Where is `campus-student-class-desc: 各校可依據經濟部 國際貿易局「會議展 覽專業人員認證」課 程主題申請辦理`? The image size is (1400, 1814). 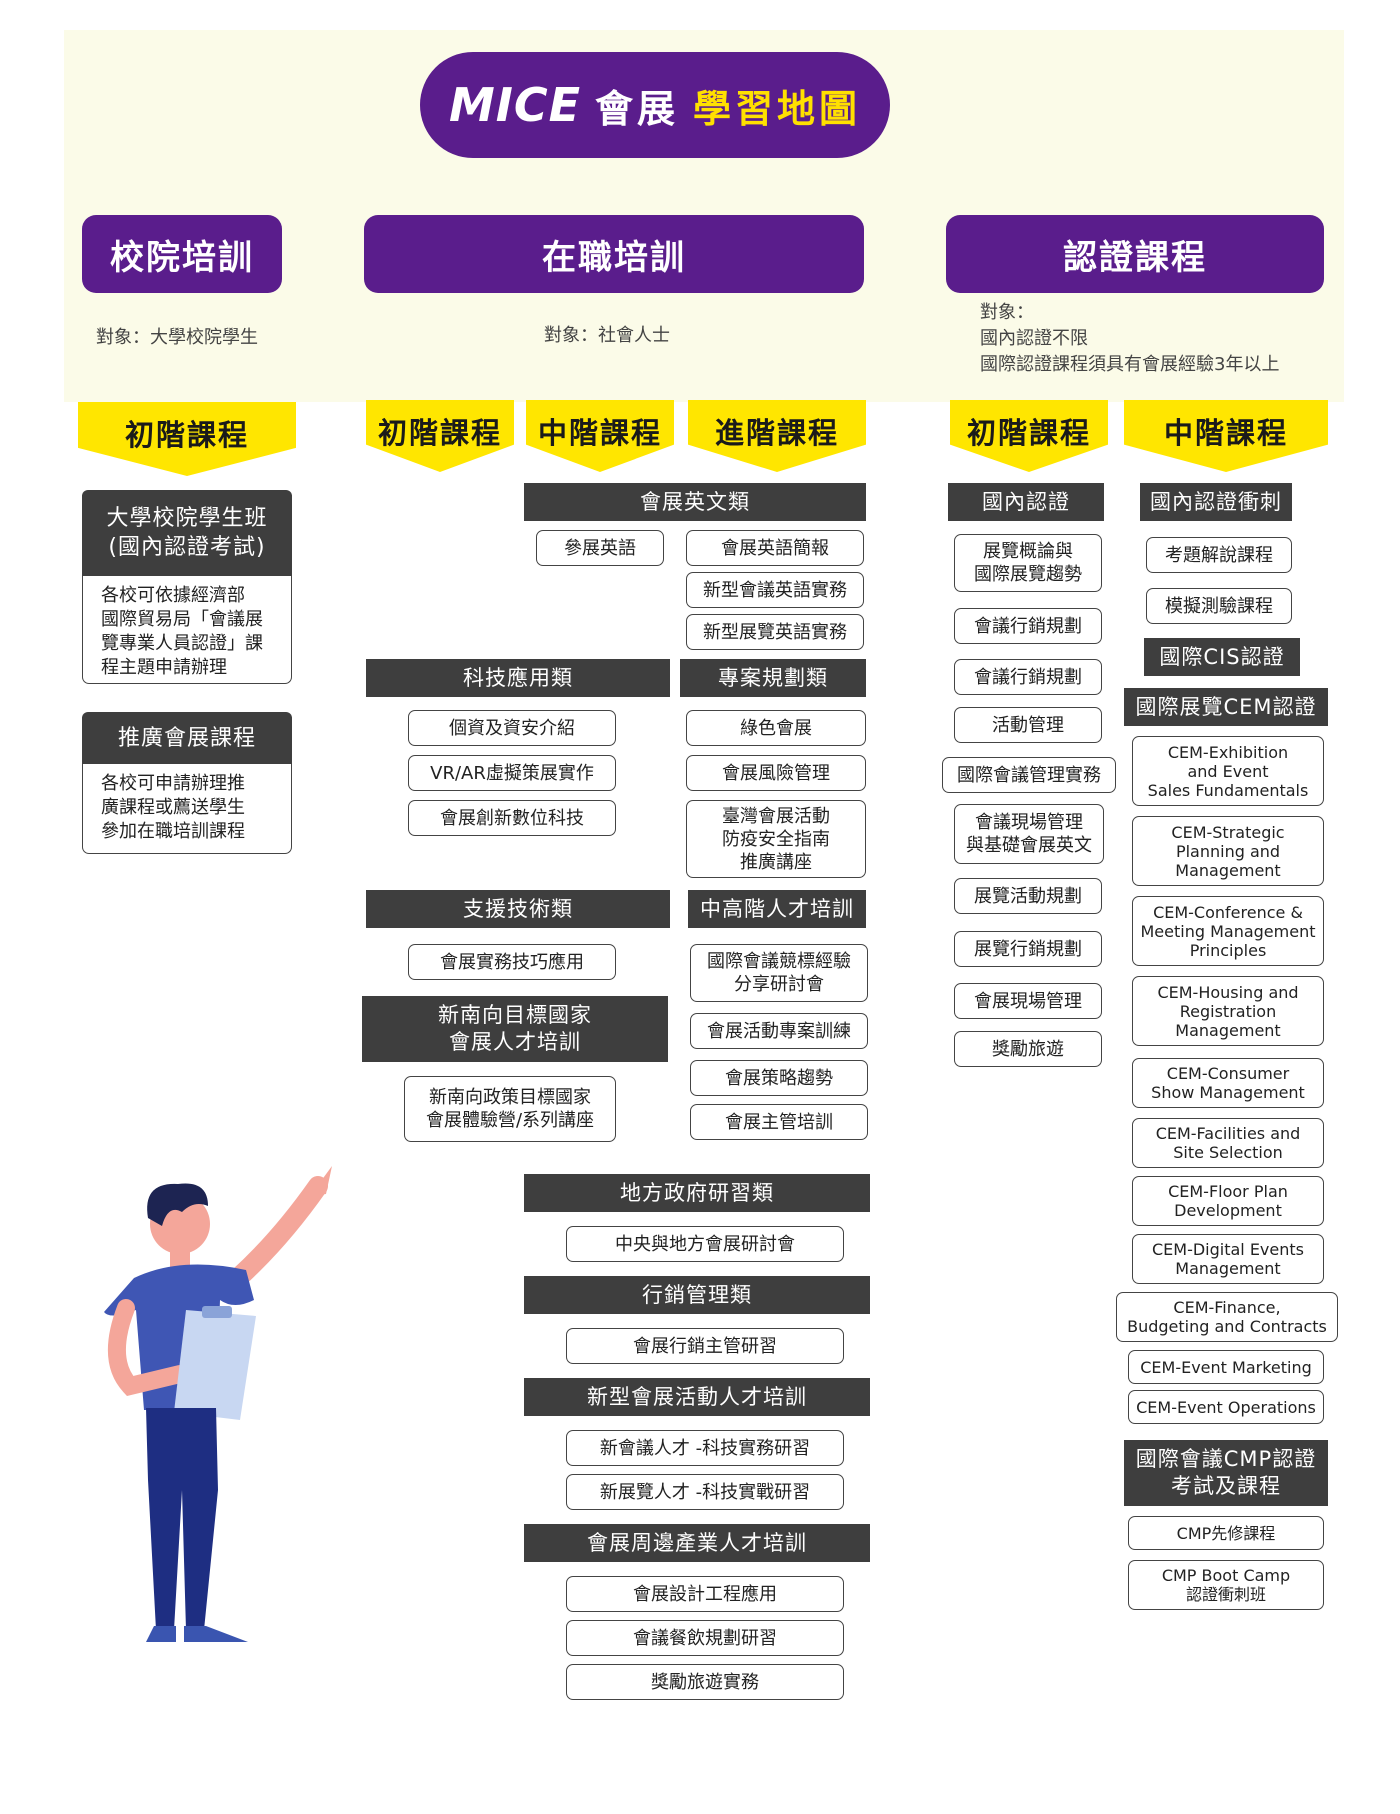
campus-student-class-desc: 各校可依據經濟部 國際貿易局「會議展 覽專業人員認證」課 程主題申請辦理 is located at coordinates (187, 630).